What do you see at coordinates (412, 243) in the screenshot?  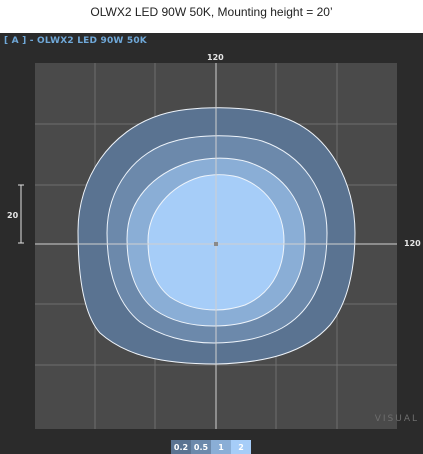 I see `scale-right-label: 120` at bounding box center [412, 243].